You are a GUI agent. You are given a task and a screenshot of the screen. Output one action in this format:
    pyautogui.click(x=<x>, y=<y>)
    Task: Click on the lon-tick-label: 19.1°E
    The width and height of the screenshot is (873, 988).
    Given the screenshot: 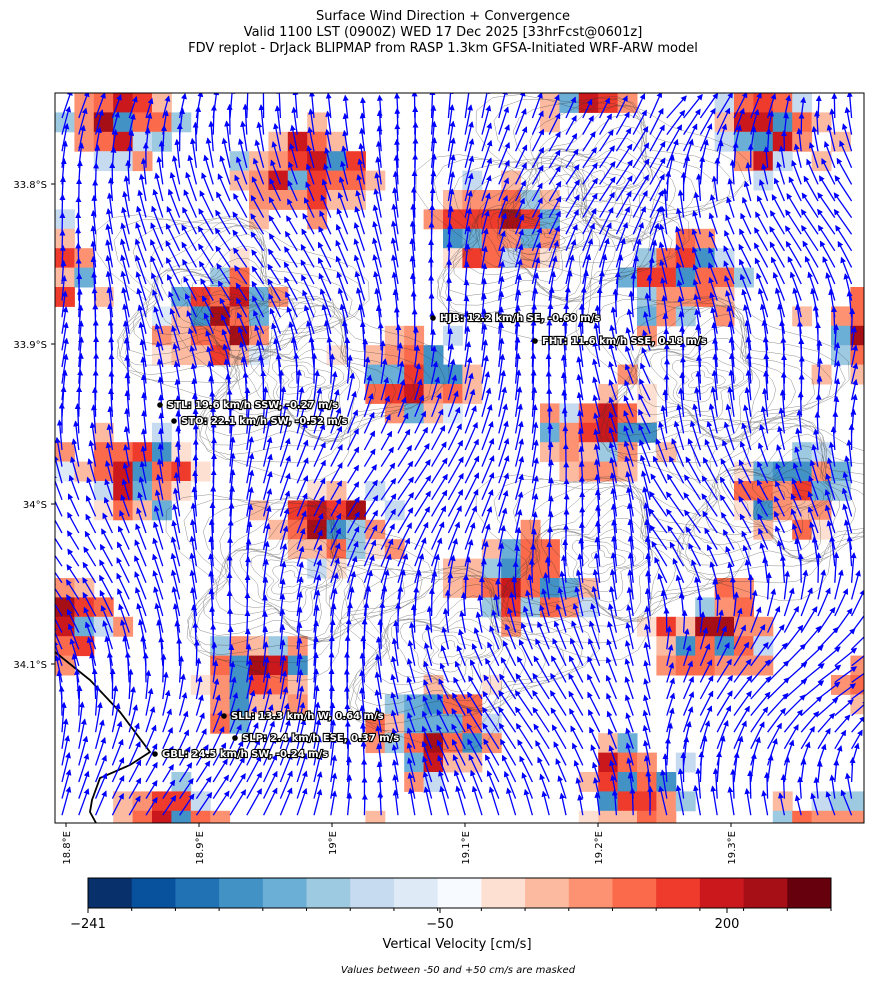 What is the action you would take?
    pyautogui.click(x=466, y=848)
    